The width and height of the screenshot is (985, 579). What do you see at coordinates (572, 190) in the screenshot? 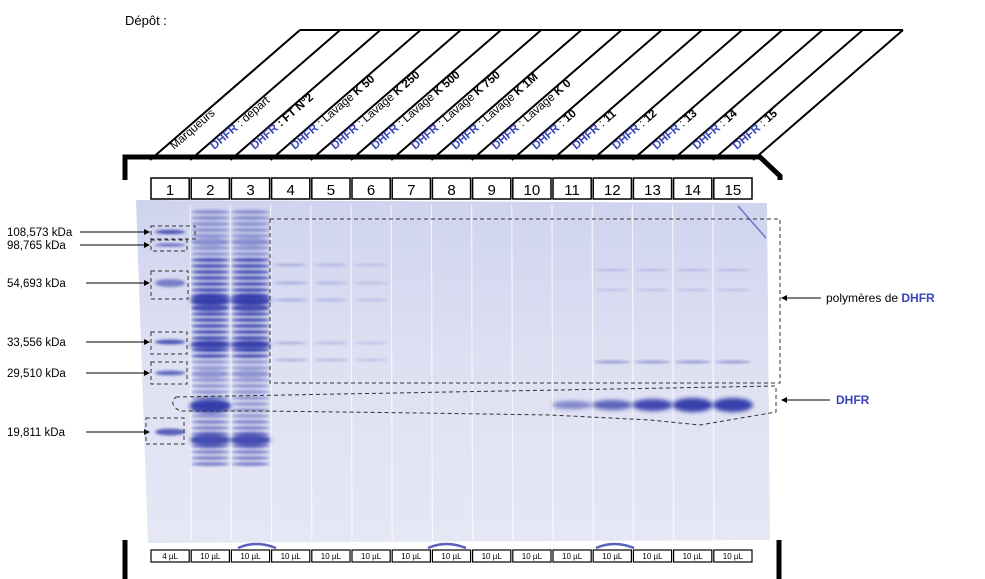
I see `lane-number: 11` at bounding box center [572, 190].